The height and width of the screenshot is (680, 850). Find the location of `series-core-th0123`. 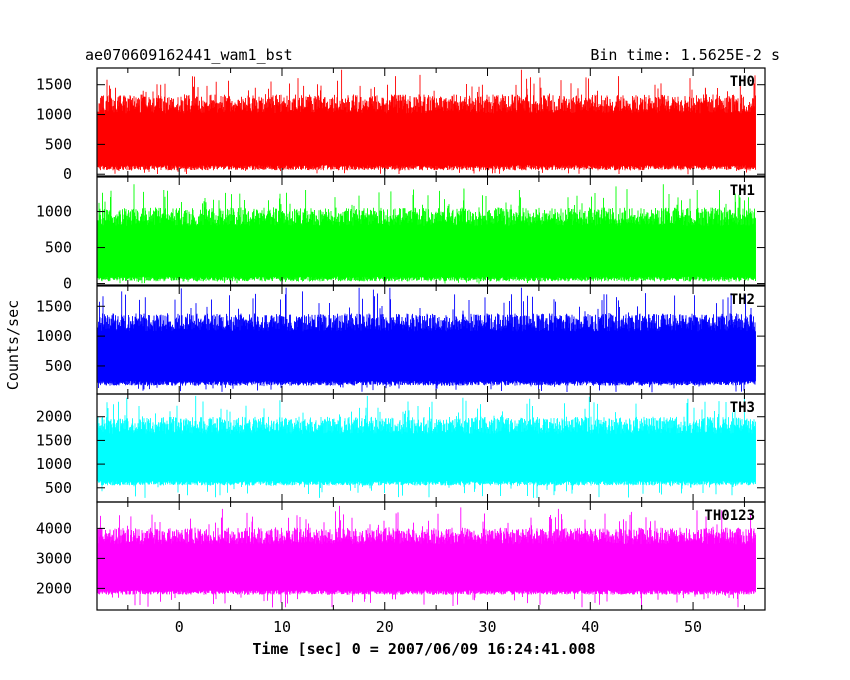

series-core-th0123 is located at coordinates (427, 567).